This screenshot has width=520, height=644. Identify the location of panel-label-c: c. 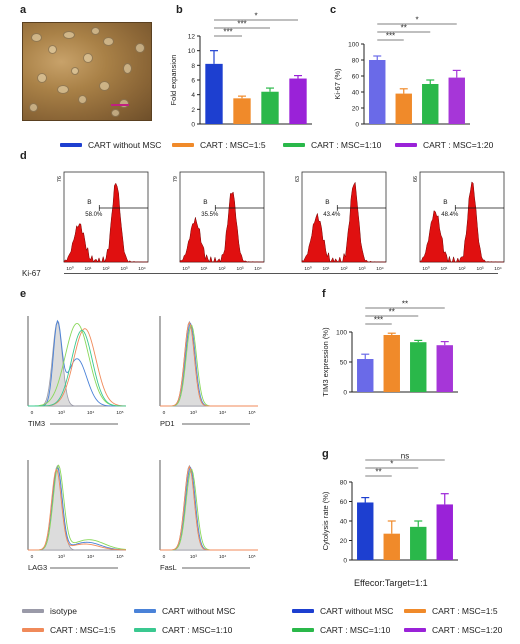
(333, 10).